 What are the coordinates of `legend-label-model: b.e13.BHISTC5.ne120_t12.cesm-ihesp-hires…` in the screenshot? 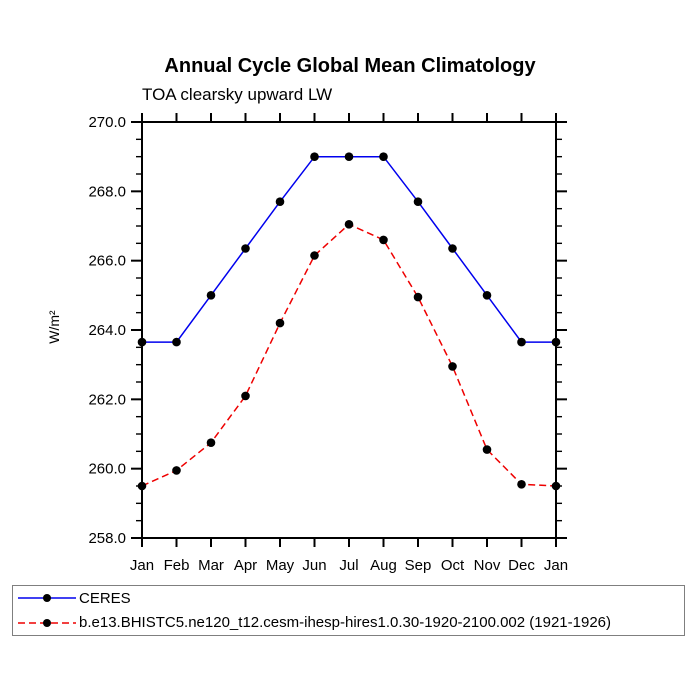 It's located at (345, 623).